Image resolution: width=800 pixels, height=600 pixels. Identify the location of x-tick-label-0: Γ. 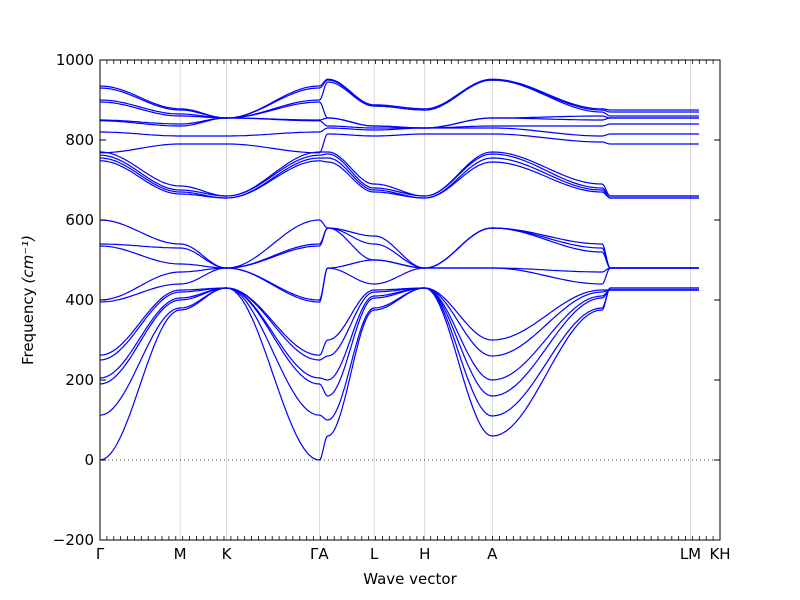
(100, 554).